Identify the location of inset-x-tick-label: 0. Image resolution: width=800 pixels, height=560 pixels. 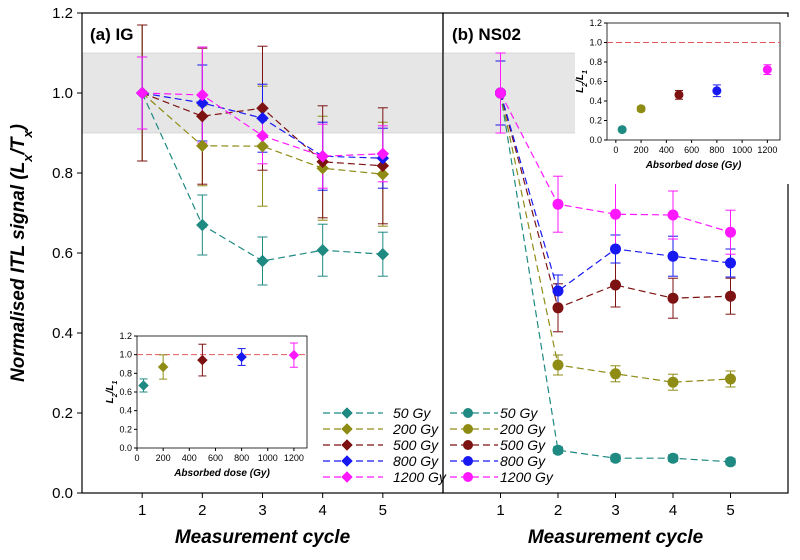
(136, 458).